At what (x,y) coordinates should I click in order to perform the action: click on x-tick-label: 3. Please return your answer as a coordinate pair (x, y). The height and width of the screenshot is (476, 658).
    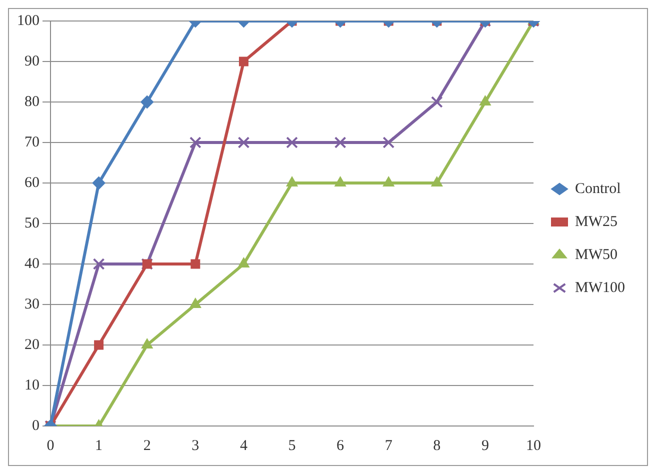
    Looking at the image, I should click on (196, 446).